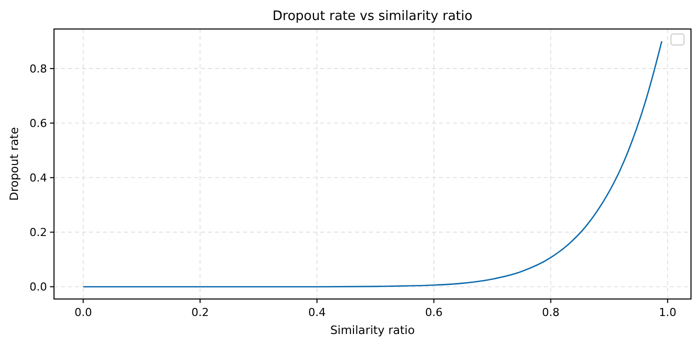 The width and height of the screenshot is (700, 346). Describe the element at coordinates (200, 312) in the screenshot. I see `x-tick-label: 0.2` at that location.